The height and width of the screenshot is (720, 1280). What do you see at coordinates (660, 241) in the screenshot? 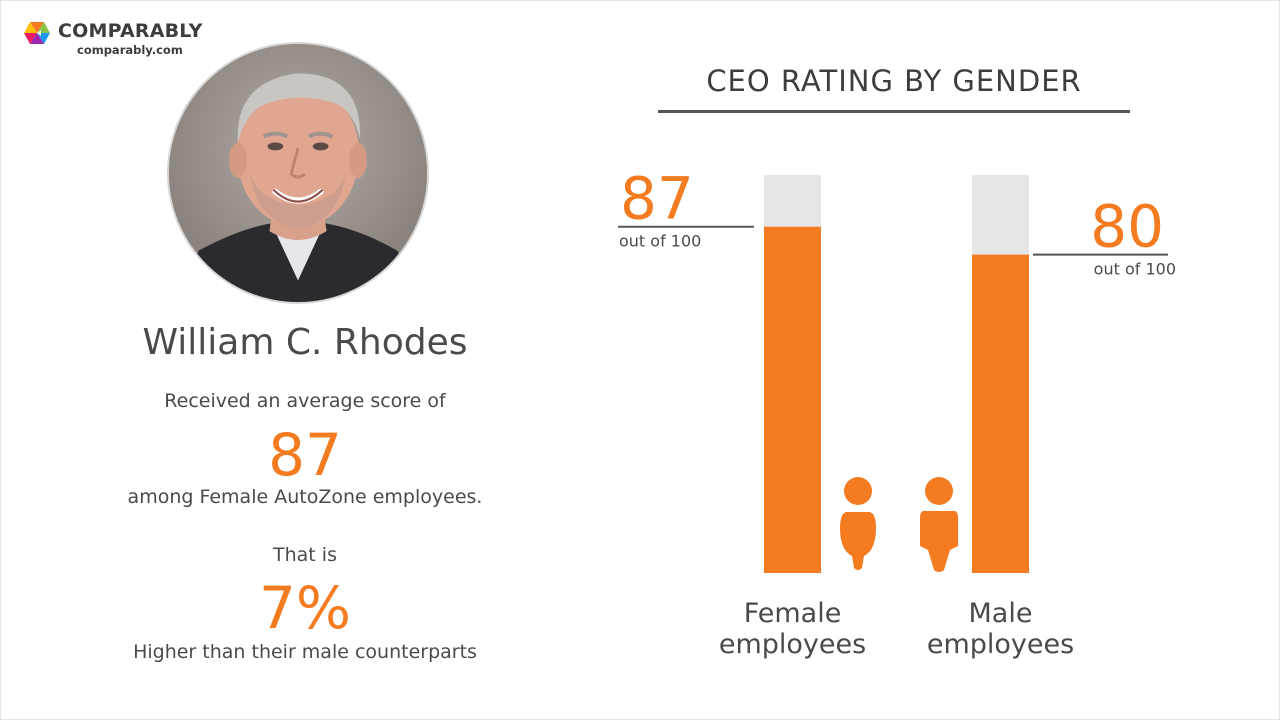
I see `value-sublabel-1: out of 100` at bounding box center [660, 241].